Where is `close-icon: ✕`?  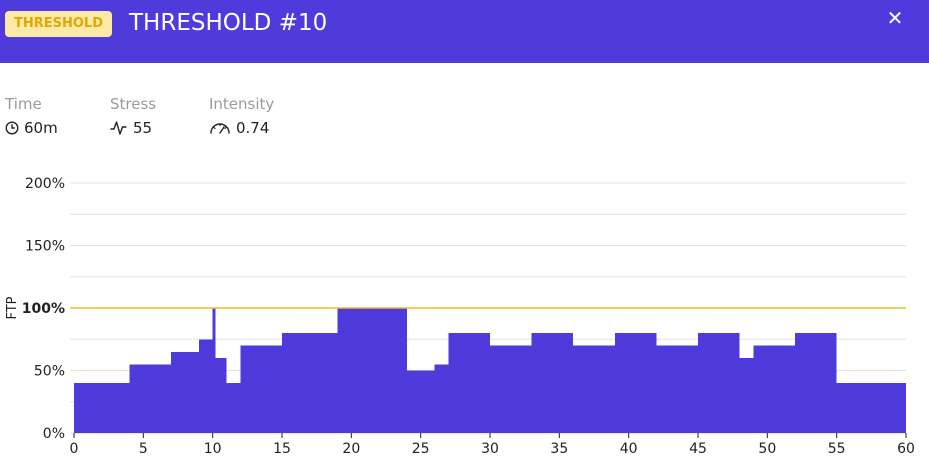
close-icon: ✕ is located at coordinates (895, 18).